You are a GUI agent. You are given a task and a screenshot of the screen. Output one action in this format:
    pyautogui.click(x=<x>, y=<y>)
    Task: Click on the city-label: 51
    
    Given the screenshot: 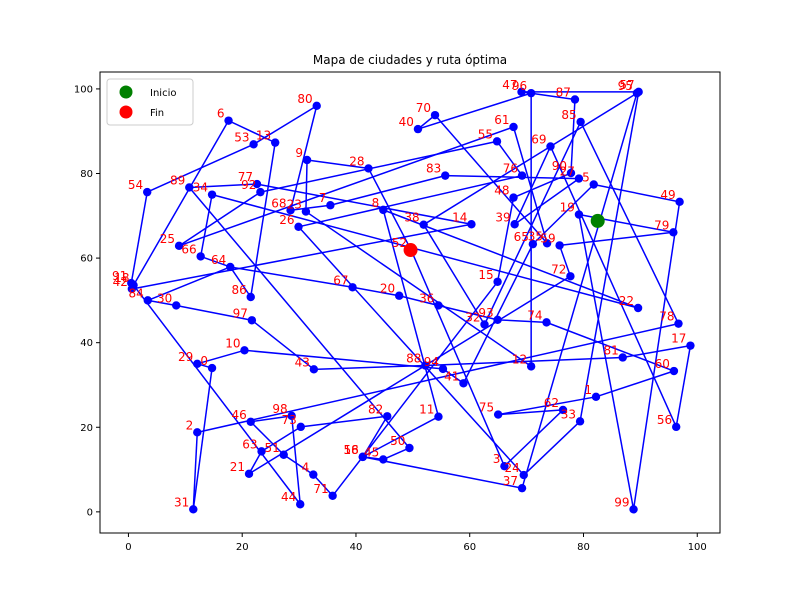 What is the action you would take?
    pyautogui.click(x=271, y=448)
    